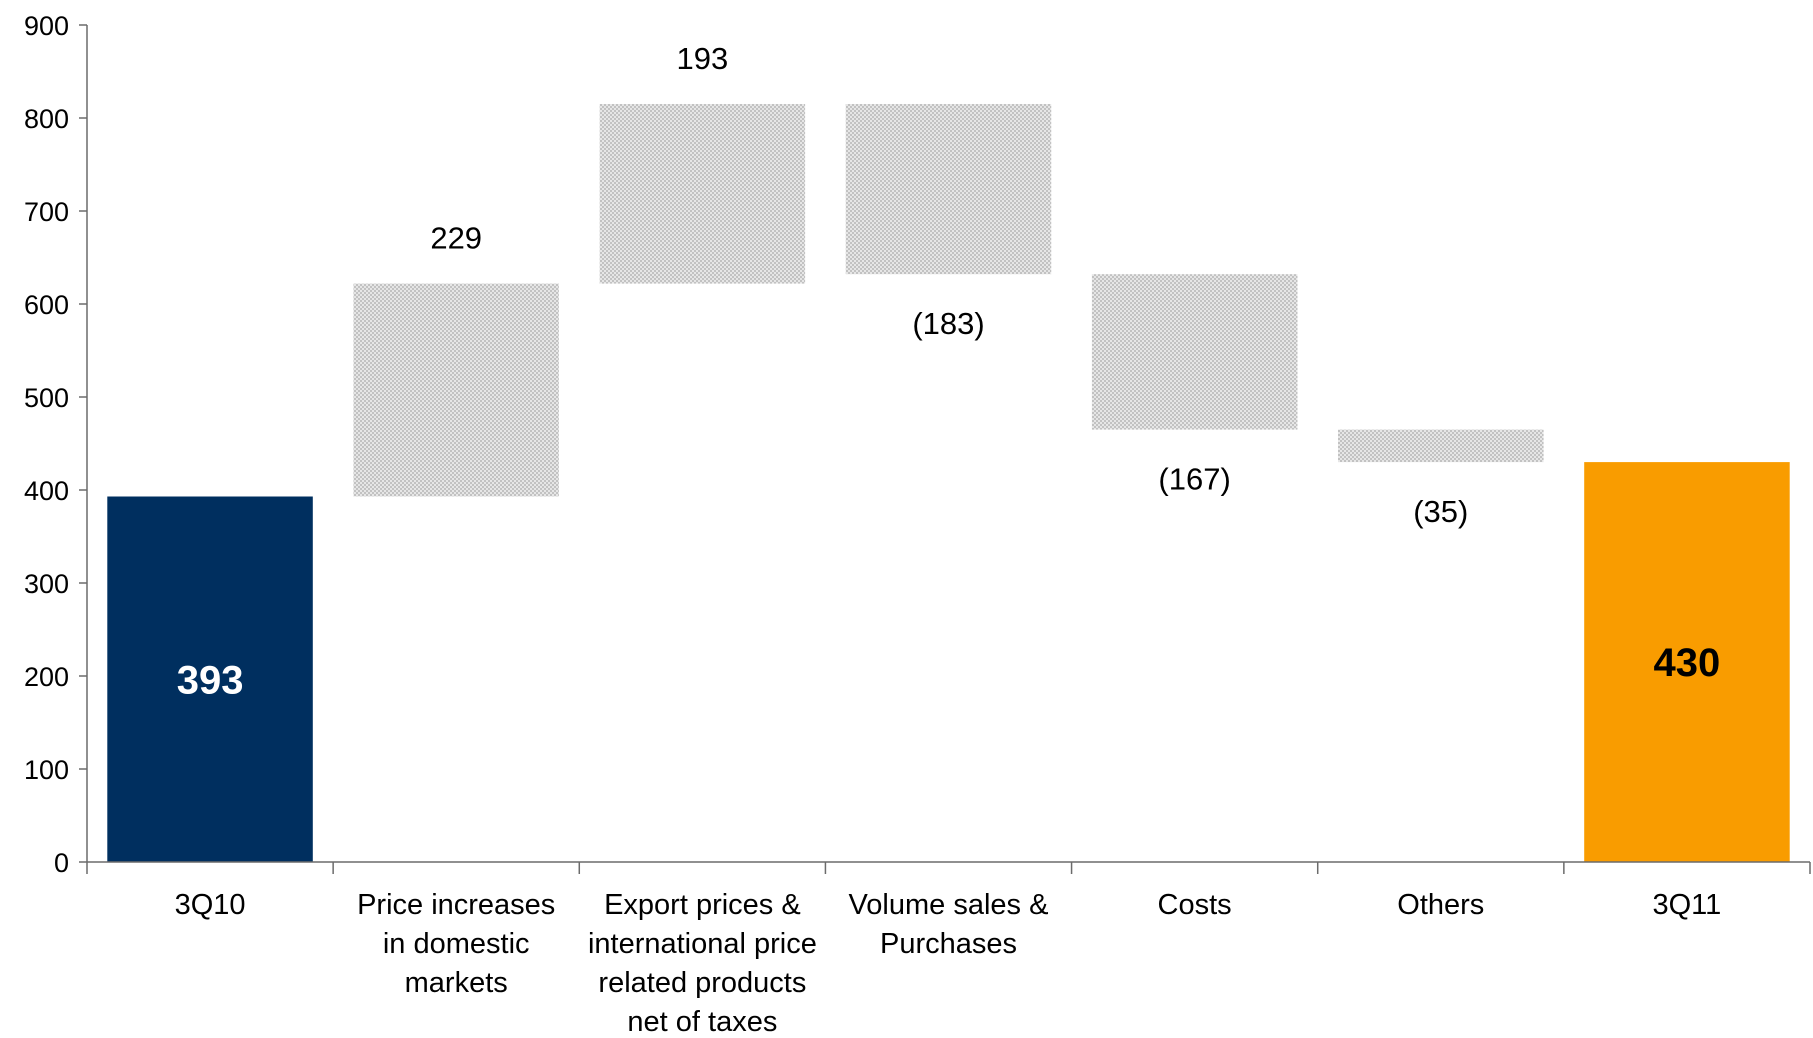 The height and width of the screenshot is (1038, 1813). I want to click on category-label-2: Price increases in domestic markets, so click(456, 944).